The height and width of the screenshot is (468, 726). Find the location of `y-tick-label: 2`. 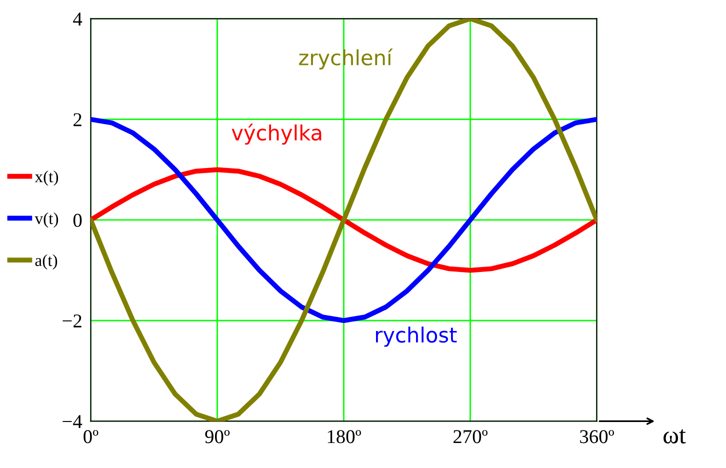

y-tick-label: 2 is located at coordinates (78, 119).